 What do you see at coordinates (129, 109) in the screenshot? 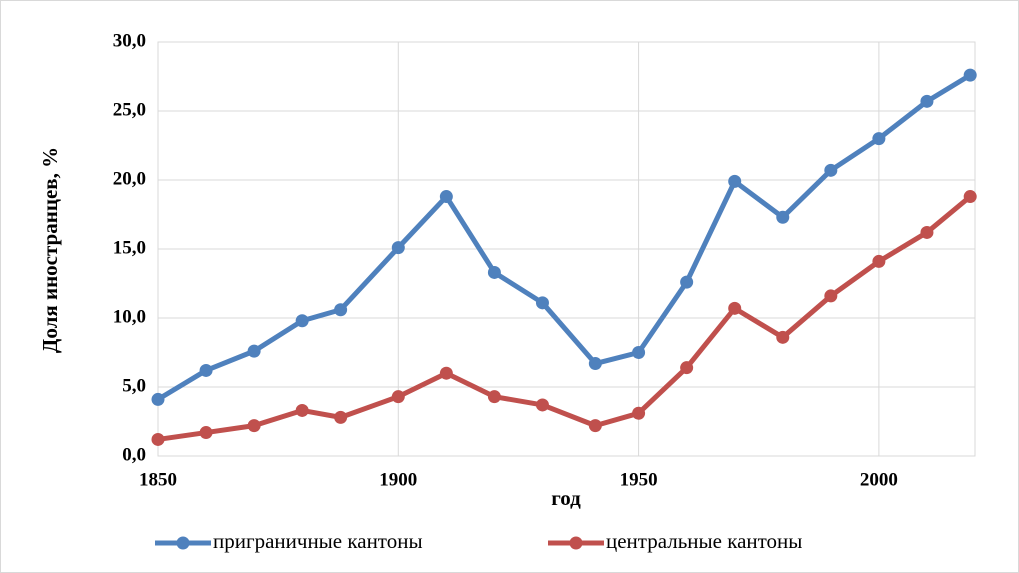
I see `y-tick-label: 25,0` at bounding box center [129, 109].